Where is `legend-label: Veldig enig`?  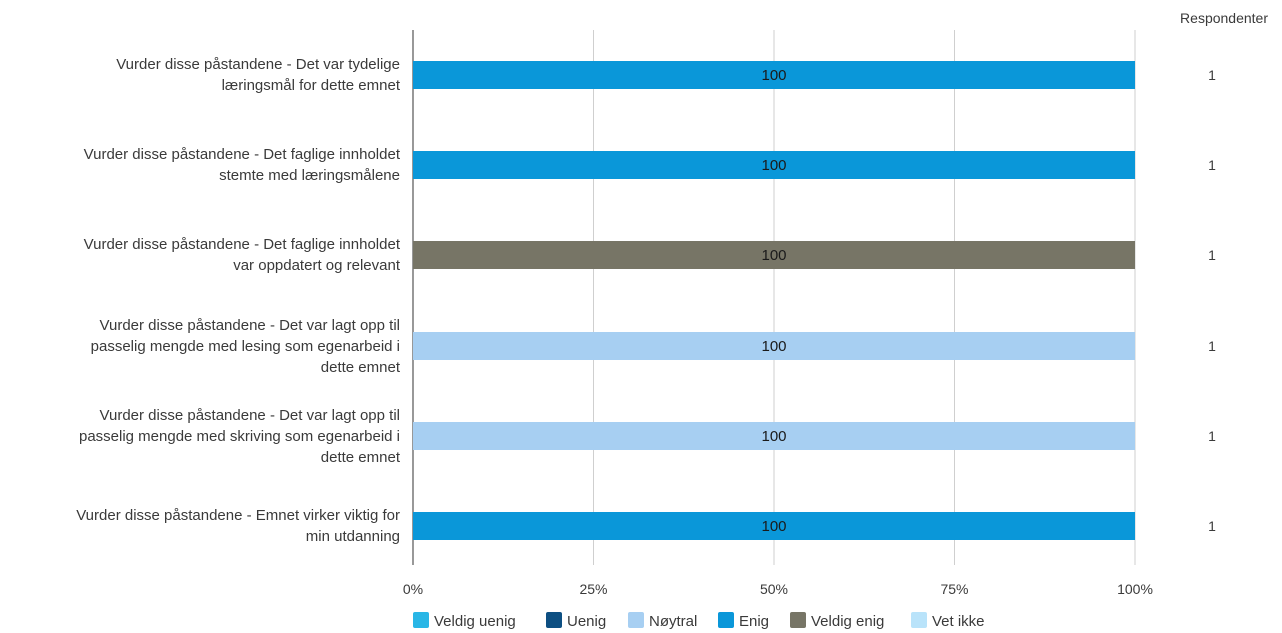
legend-label: Veldig enig is located at coordinates (847, 621).